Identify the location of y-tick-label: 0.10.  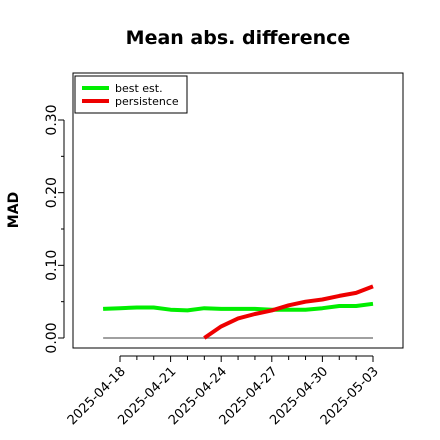
(52, 265).